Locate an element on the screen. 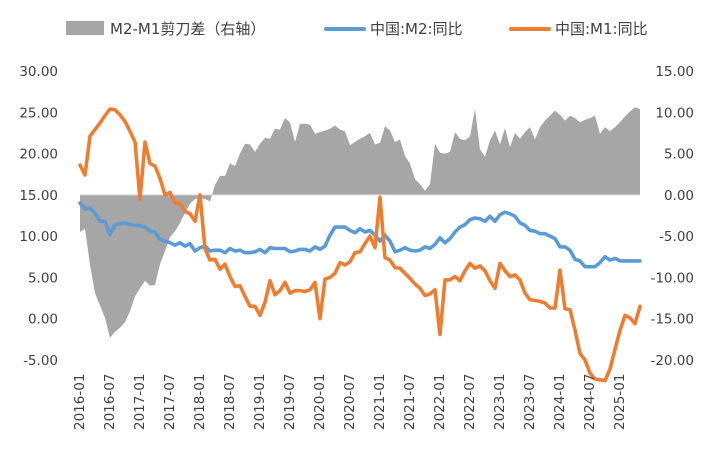 The height and width of the screenshot is (452, 724). x-axis-tick-label: 2016-01 is located at coordinates (80, 402).